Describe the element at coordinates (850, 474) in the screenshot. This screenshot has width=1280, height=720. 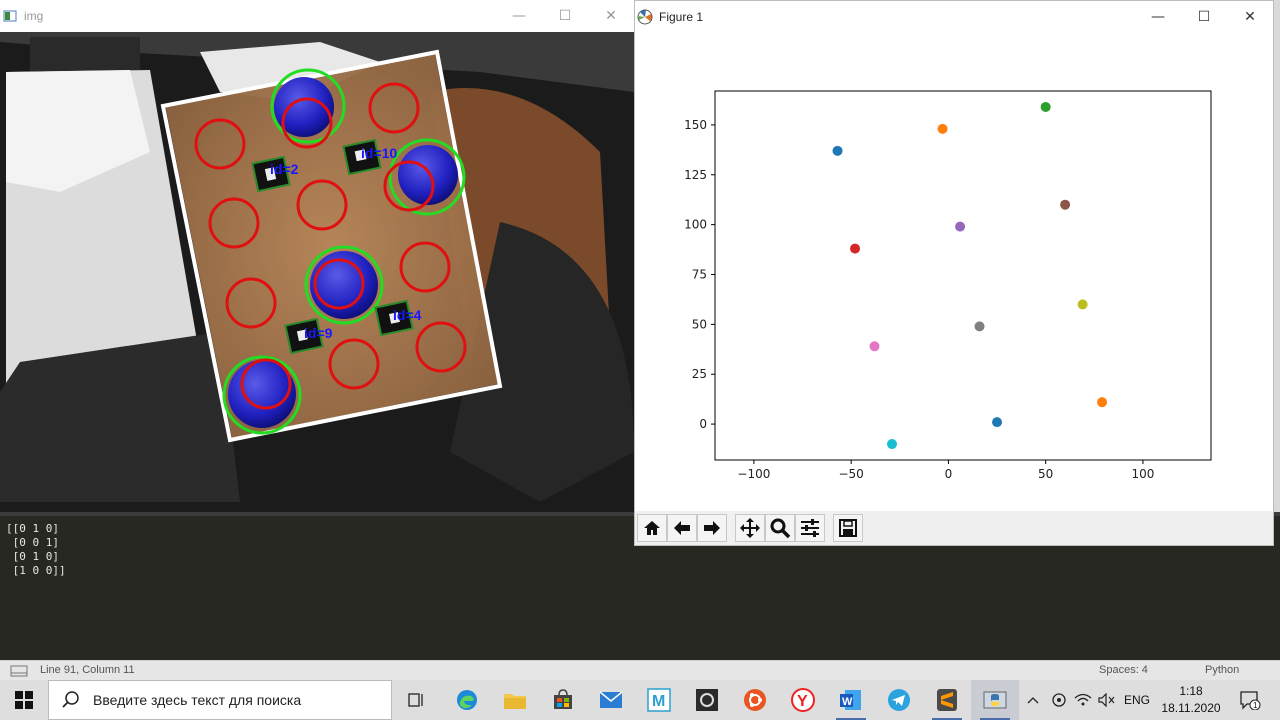
I see `x-tick-label: −50` at that location.